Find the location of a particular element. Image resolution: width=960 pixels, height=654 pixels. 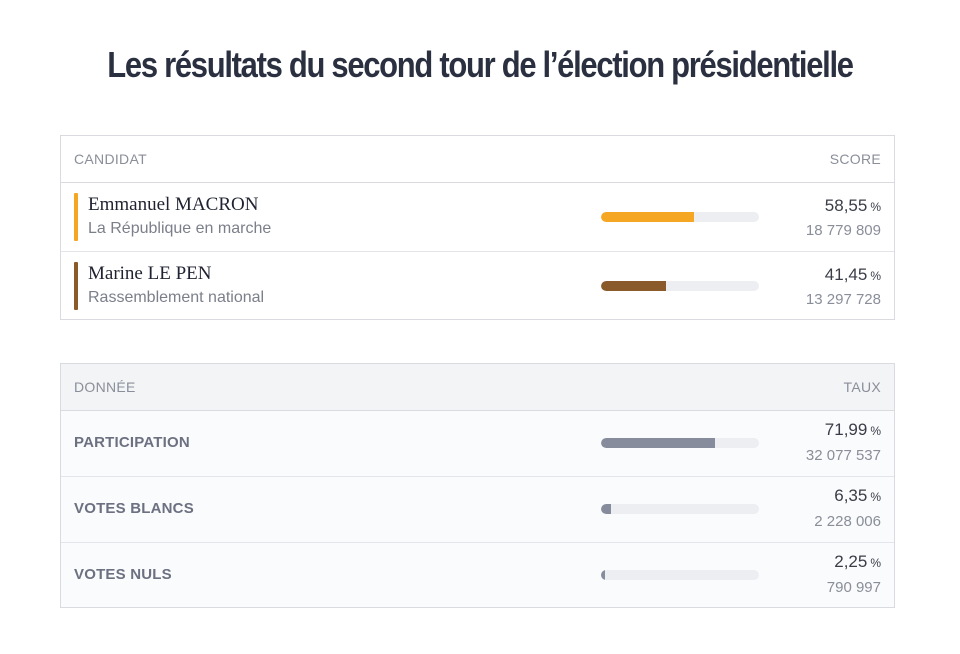

rate-percent-value: 6,35 is located at coordinates (851, 495).